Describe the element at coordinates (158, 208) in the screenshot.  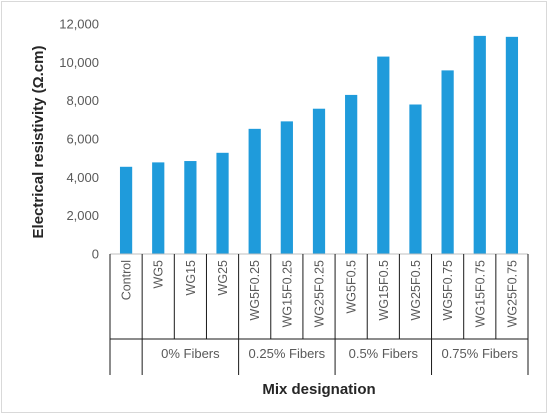
I see `bar-wg5` at that location.